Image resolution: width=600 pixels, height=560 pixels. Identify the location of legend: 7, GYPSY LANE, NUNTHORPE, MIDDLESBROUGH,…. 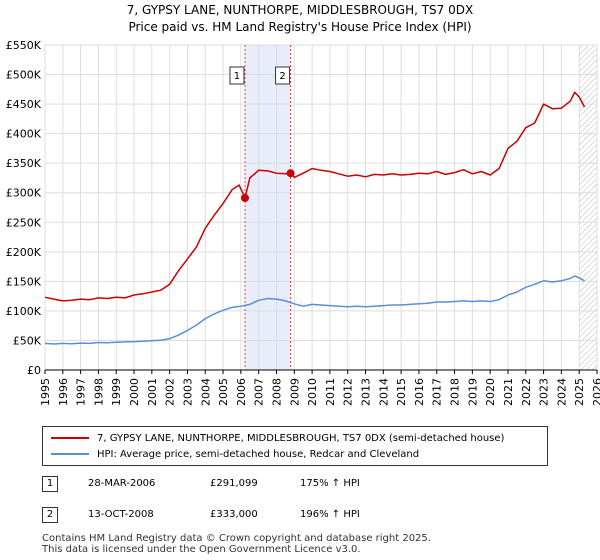
(295, 446).